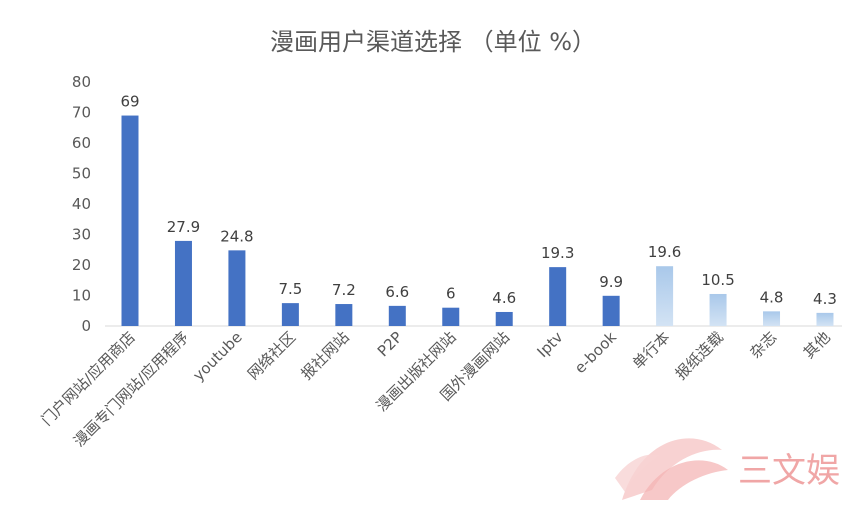 The image size is (867, 507). Describe the element at coordinates (557, 253) in the screenshot. I see `data-label: 19.3` at that location.